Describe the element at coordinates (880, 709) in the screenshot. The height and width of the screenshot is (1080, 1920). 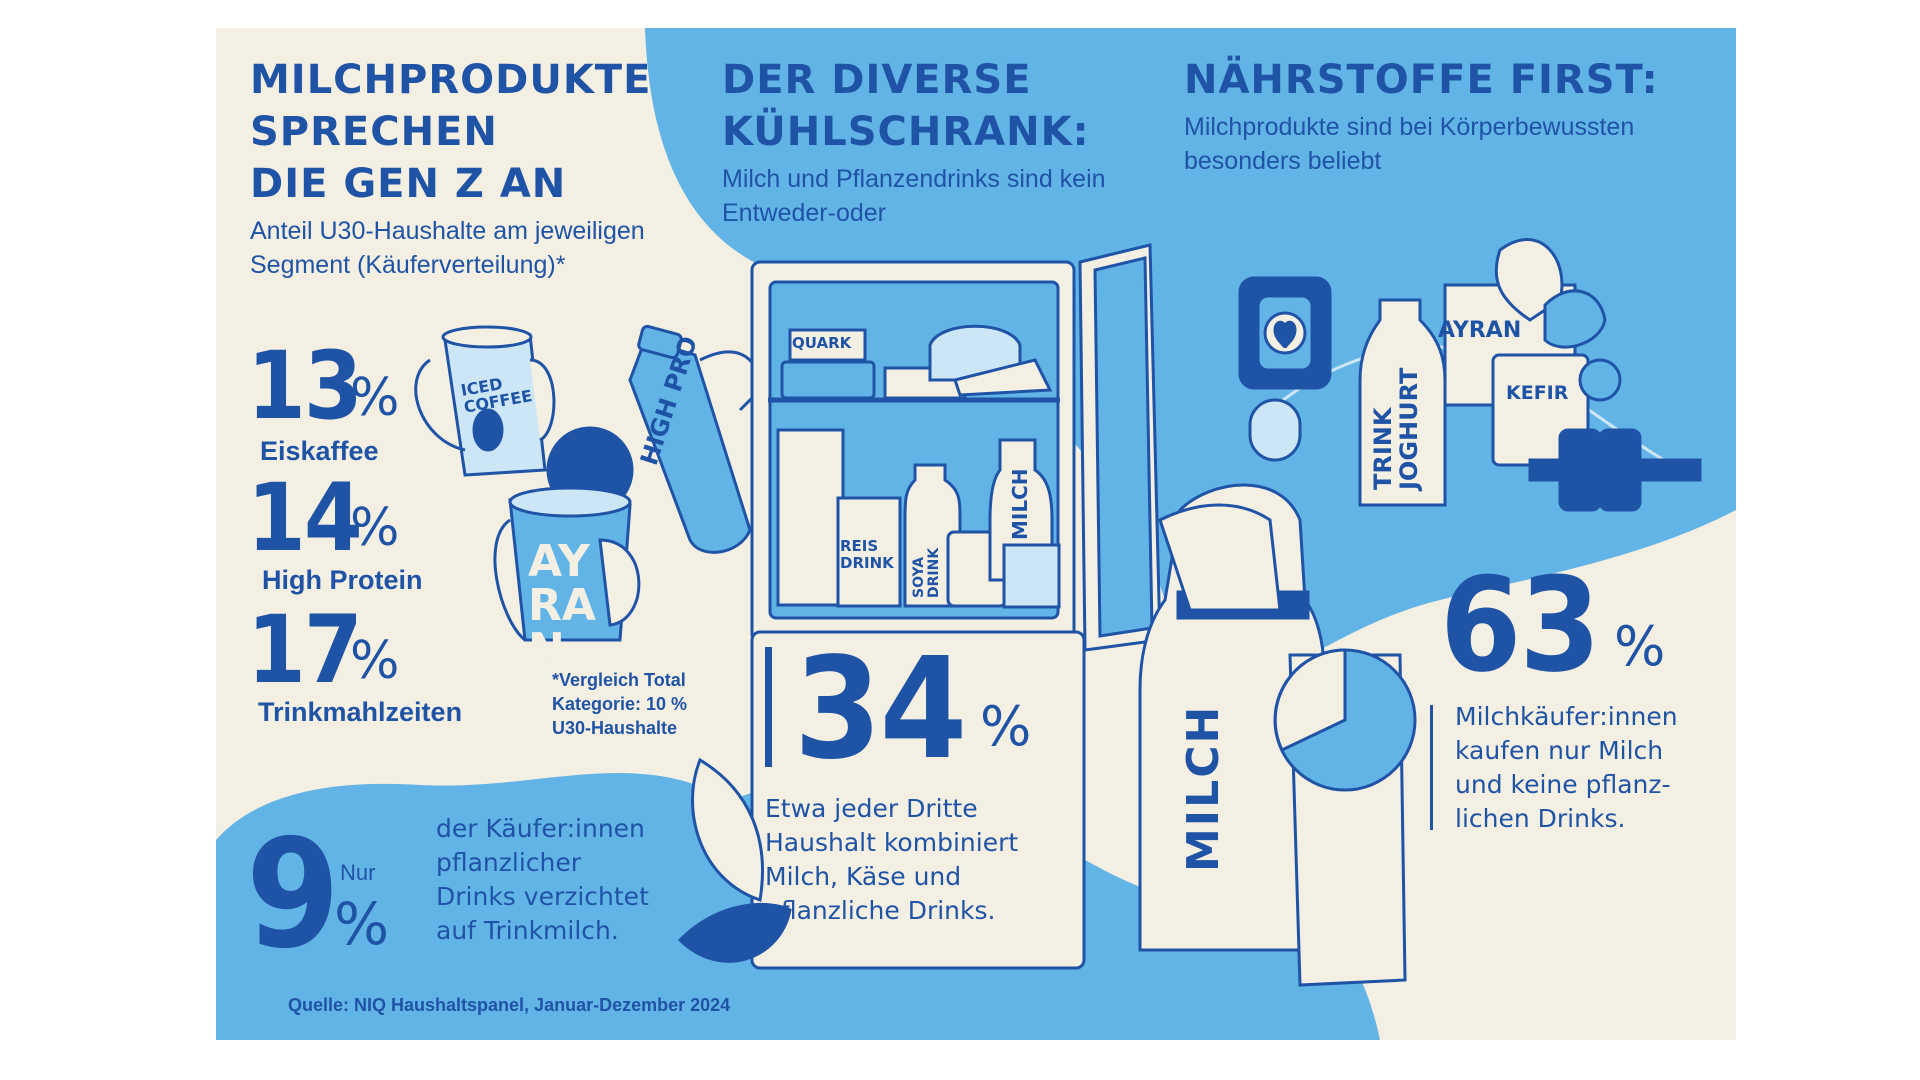
I see `stat-34-value: 34` at that location.